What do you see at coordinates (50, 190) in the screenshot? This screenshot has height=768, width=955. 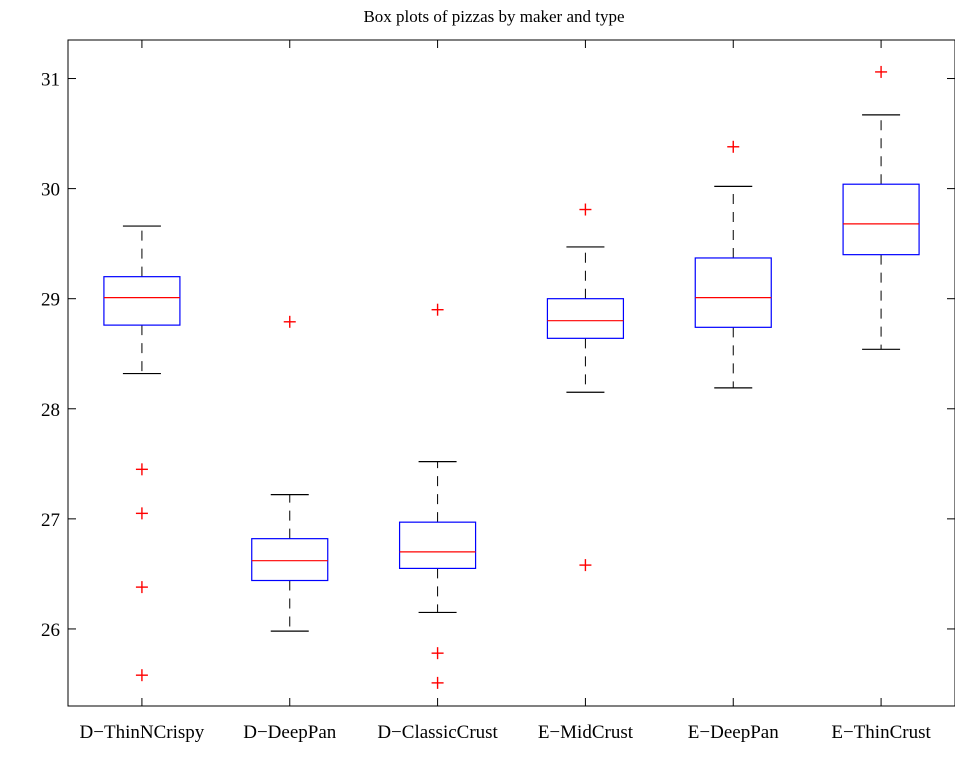 I see `y-tick-label: 30` at bounding box center [50, 190].